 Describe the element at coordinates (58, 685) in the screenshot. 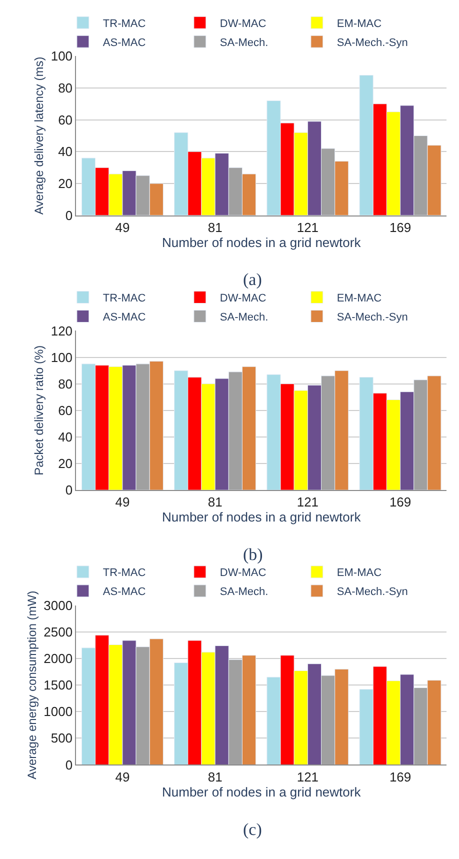

I see `y-tick-label: 1500` at that location.